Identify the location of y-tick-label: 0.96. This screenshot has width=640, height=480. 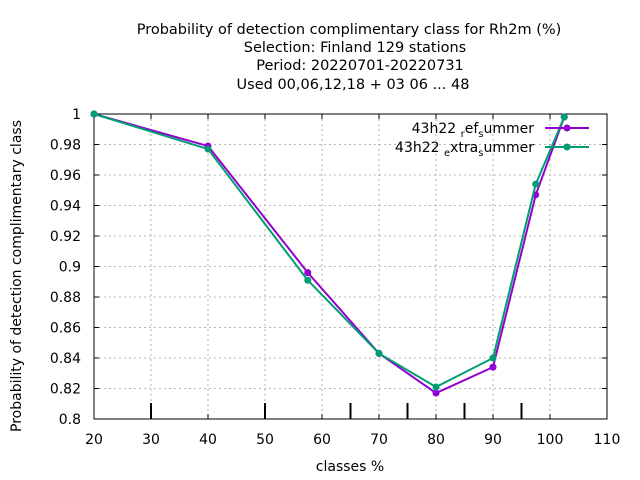
(65, 176).